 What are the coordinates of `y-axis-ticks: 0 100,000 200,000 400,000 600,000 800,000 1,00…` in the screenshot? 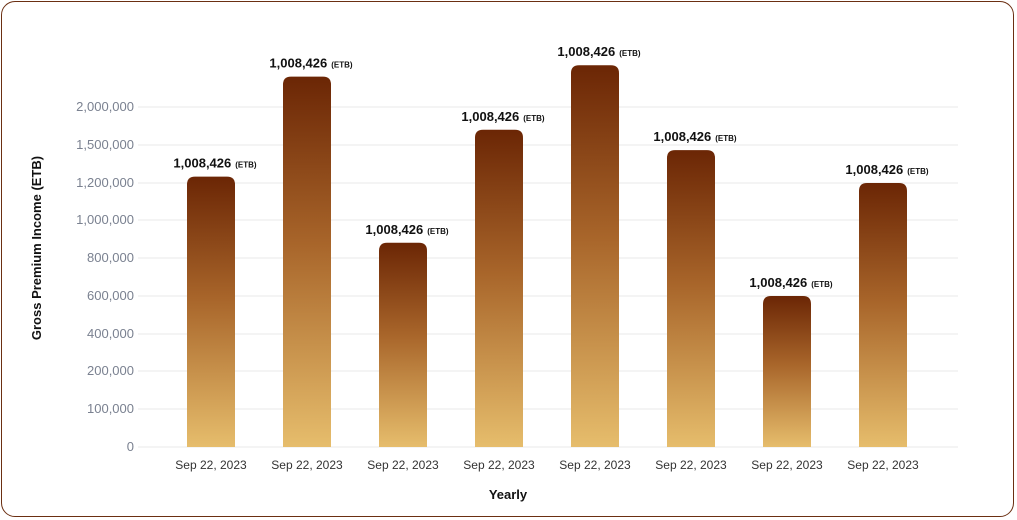 It's located at (105, 276).